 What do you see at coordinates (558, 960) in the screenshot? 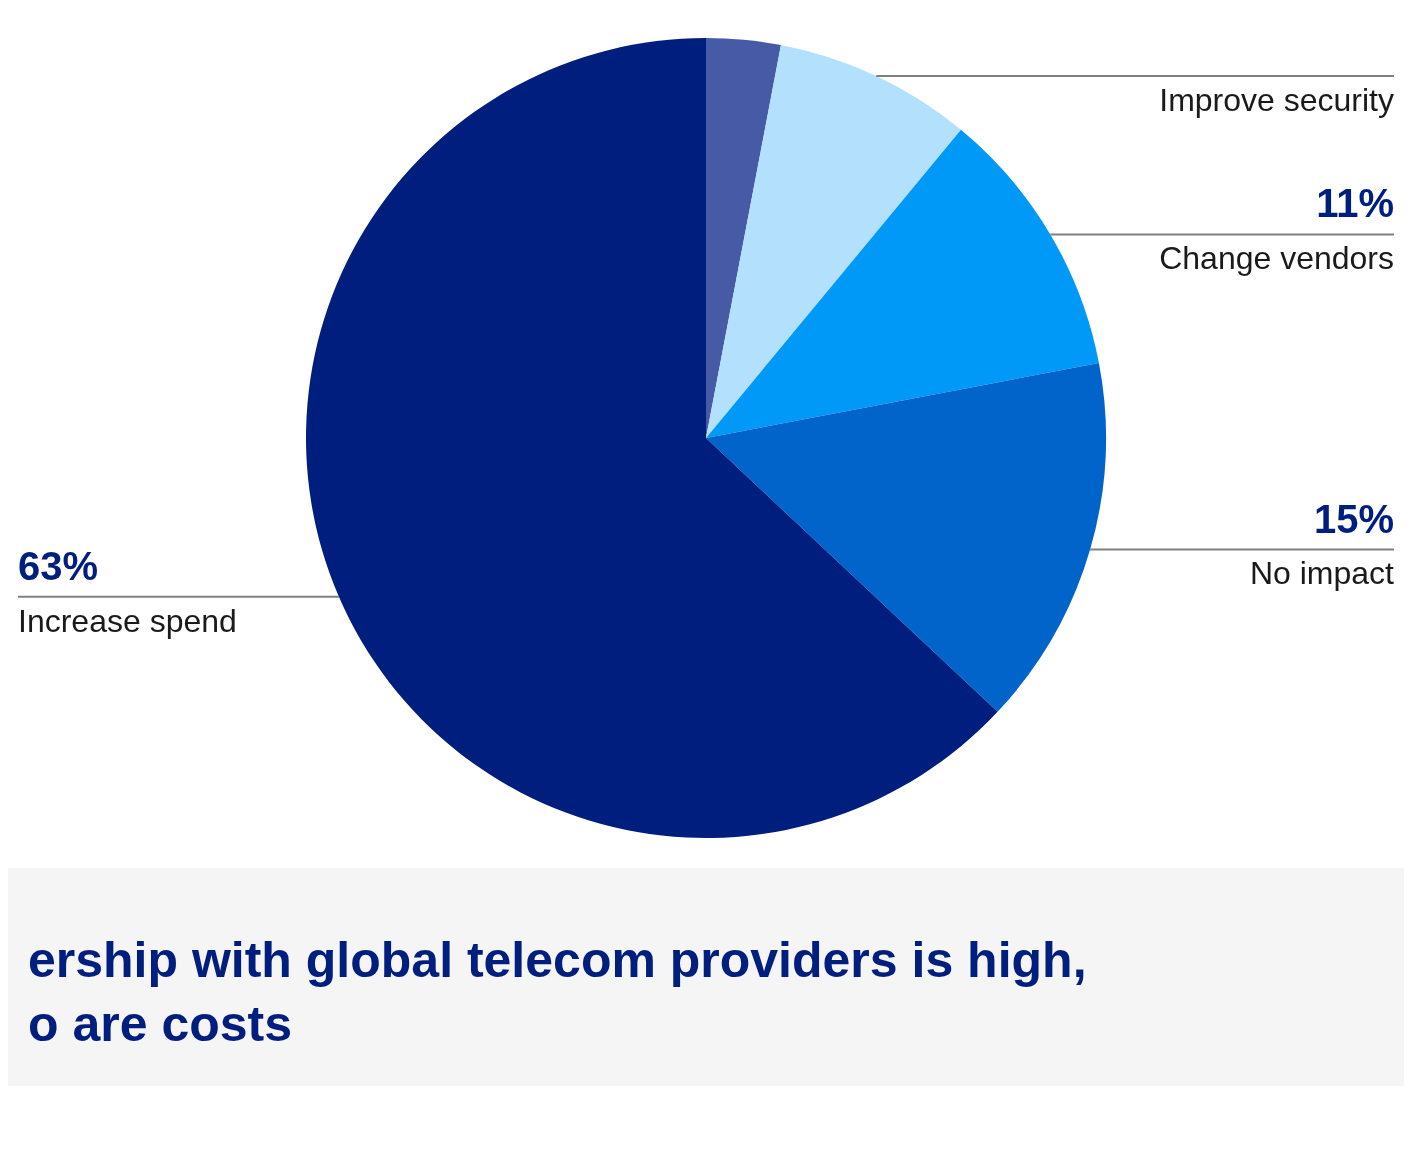
I see `text: ership with global telecom providers is high,` at bounding box center [558, 960].